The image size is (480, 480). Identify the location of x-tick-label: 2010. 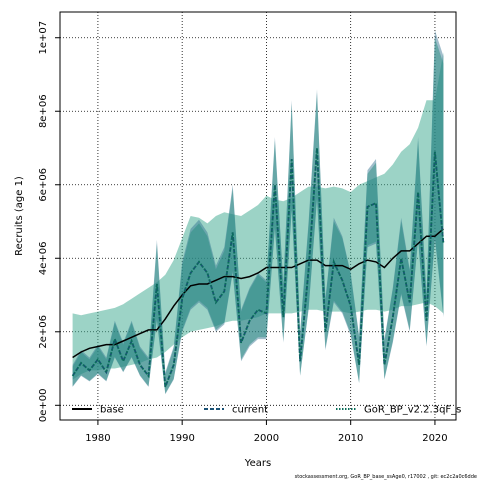
(350, 438).